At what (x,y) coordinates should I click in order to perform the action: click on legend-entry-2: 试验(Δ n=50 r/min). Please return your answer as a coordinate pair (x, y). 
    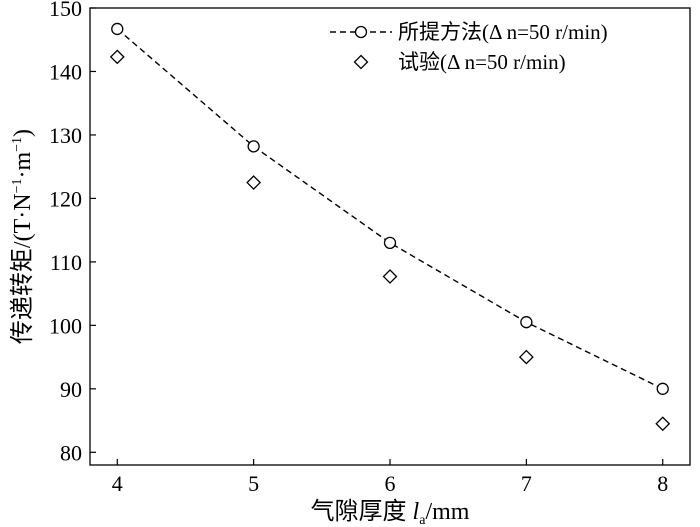
    Looking at the image, I should click on (459, 62).